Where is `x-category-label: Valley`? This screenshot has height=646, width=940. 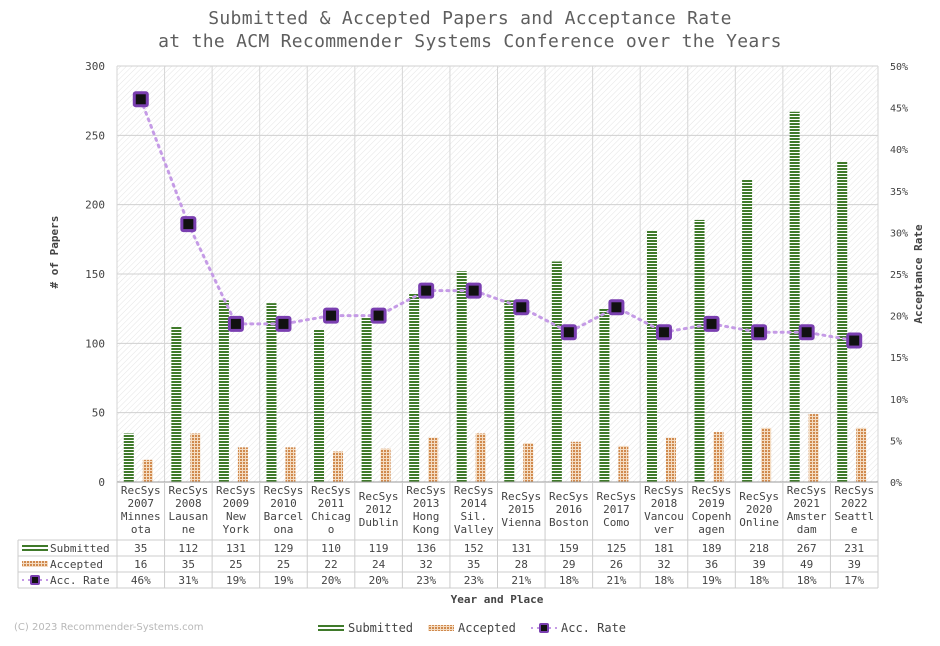
x-category-label: Valley is located at coordinates (474, 529).